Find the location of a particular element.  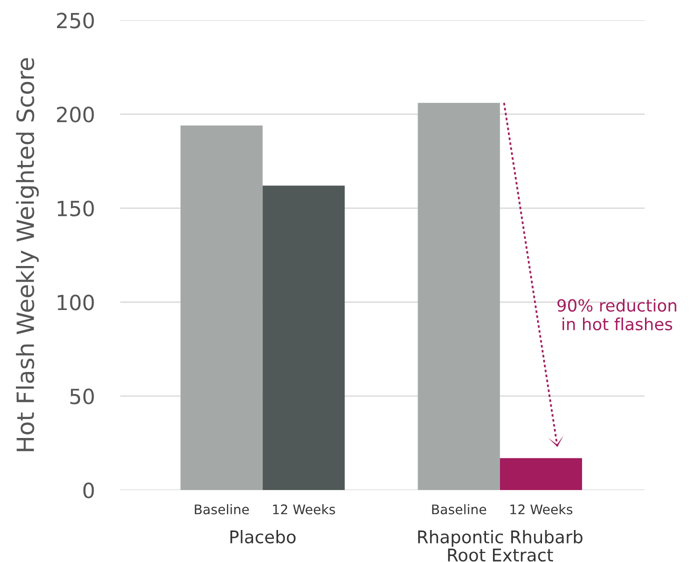

annotation: 90% reduction in hot flashes is located at coordinates (616, 314).